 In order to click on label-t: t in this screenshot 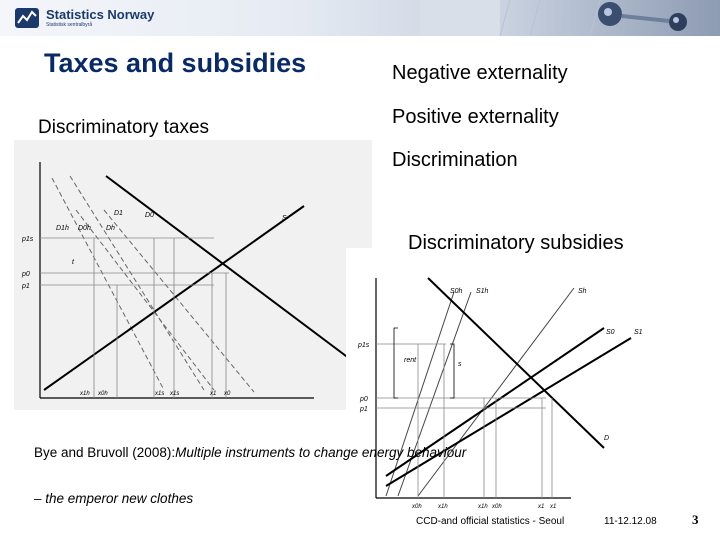, I will do `click(73, 262)`.